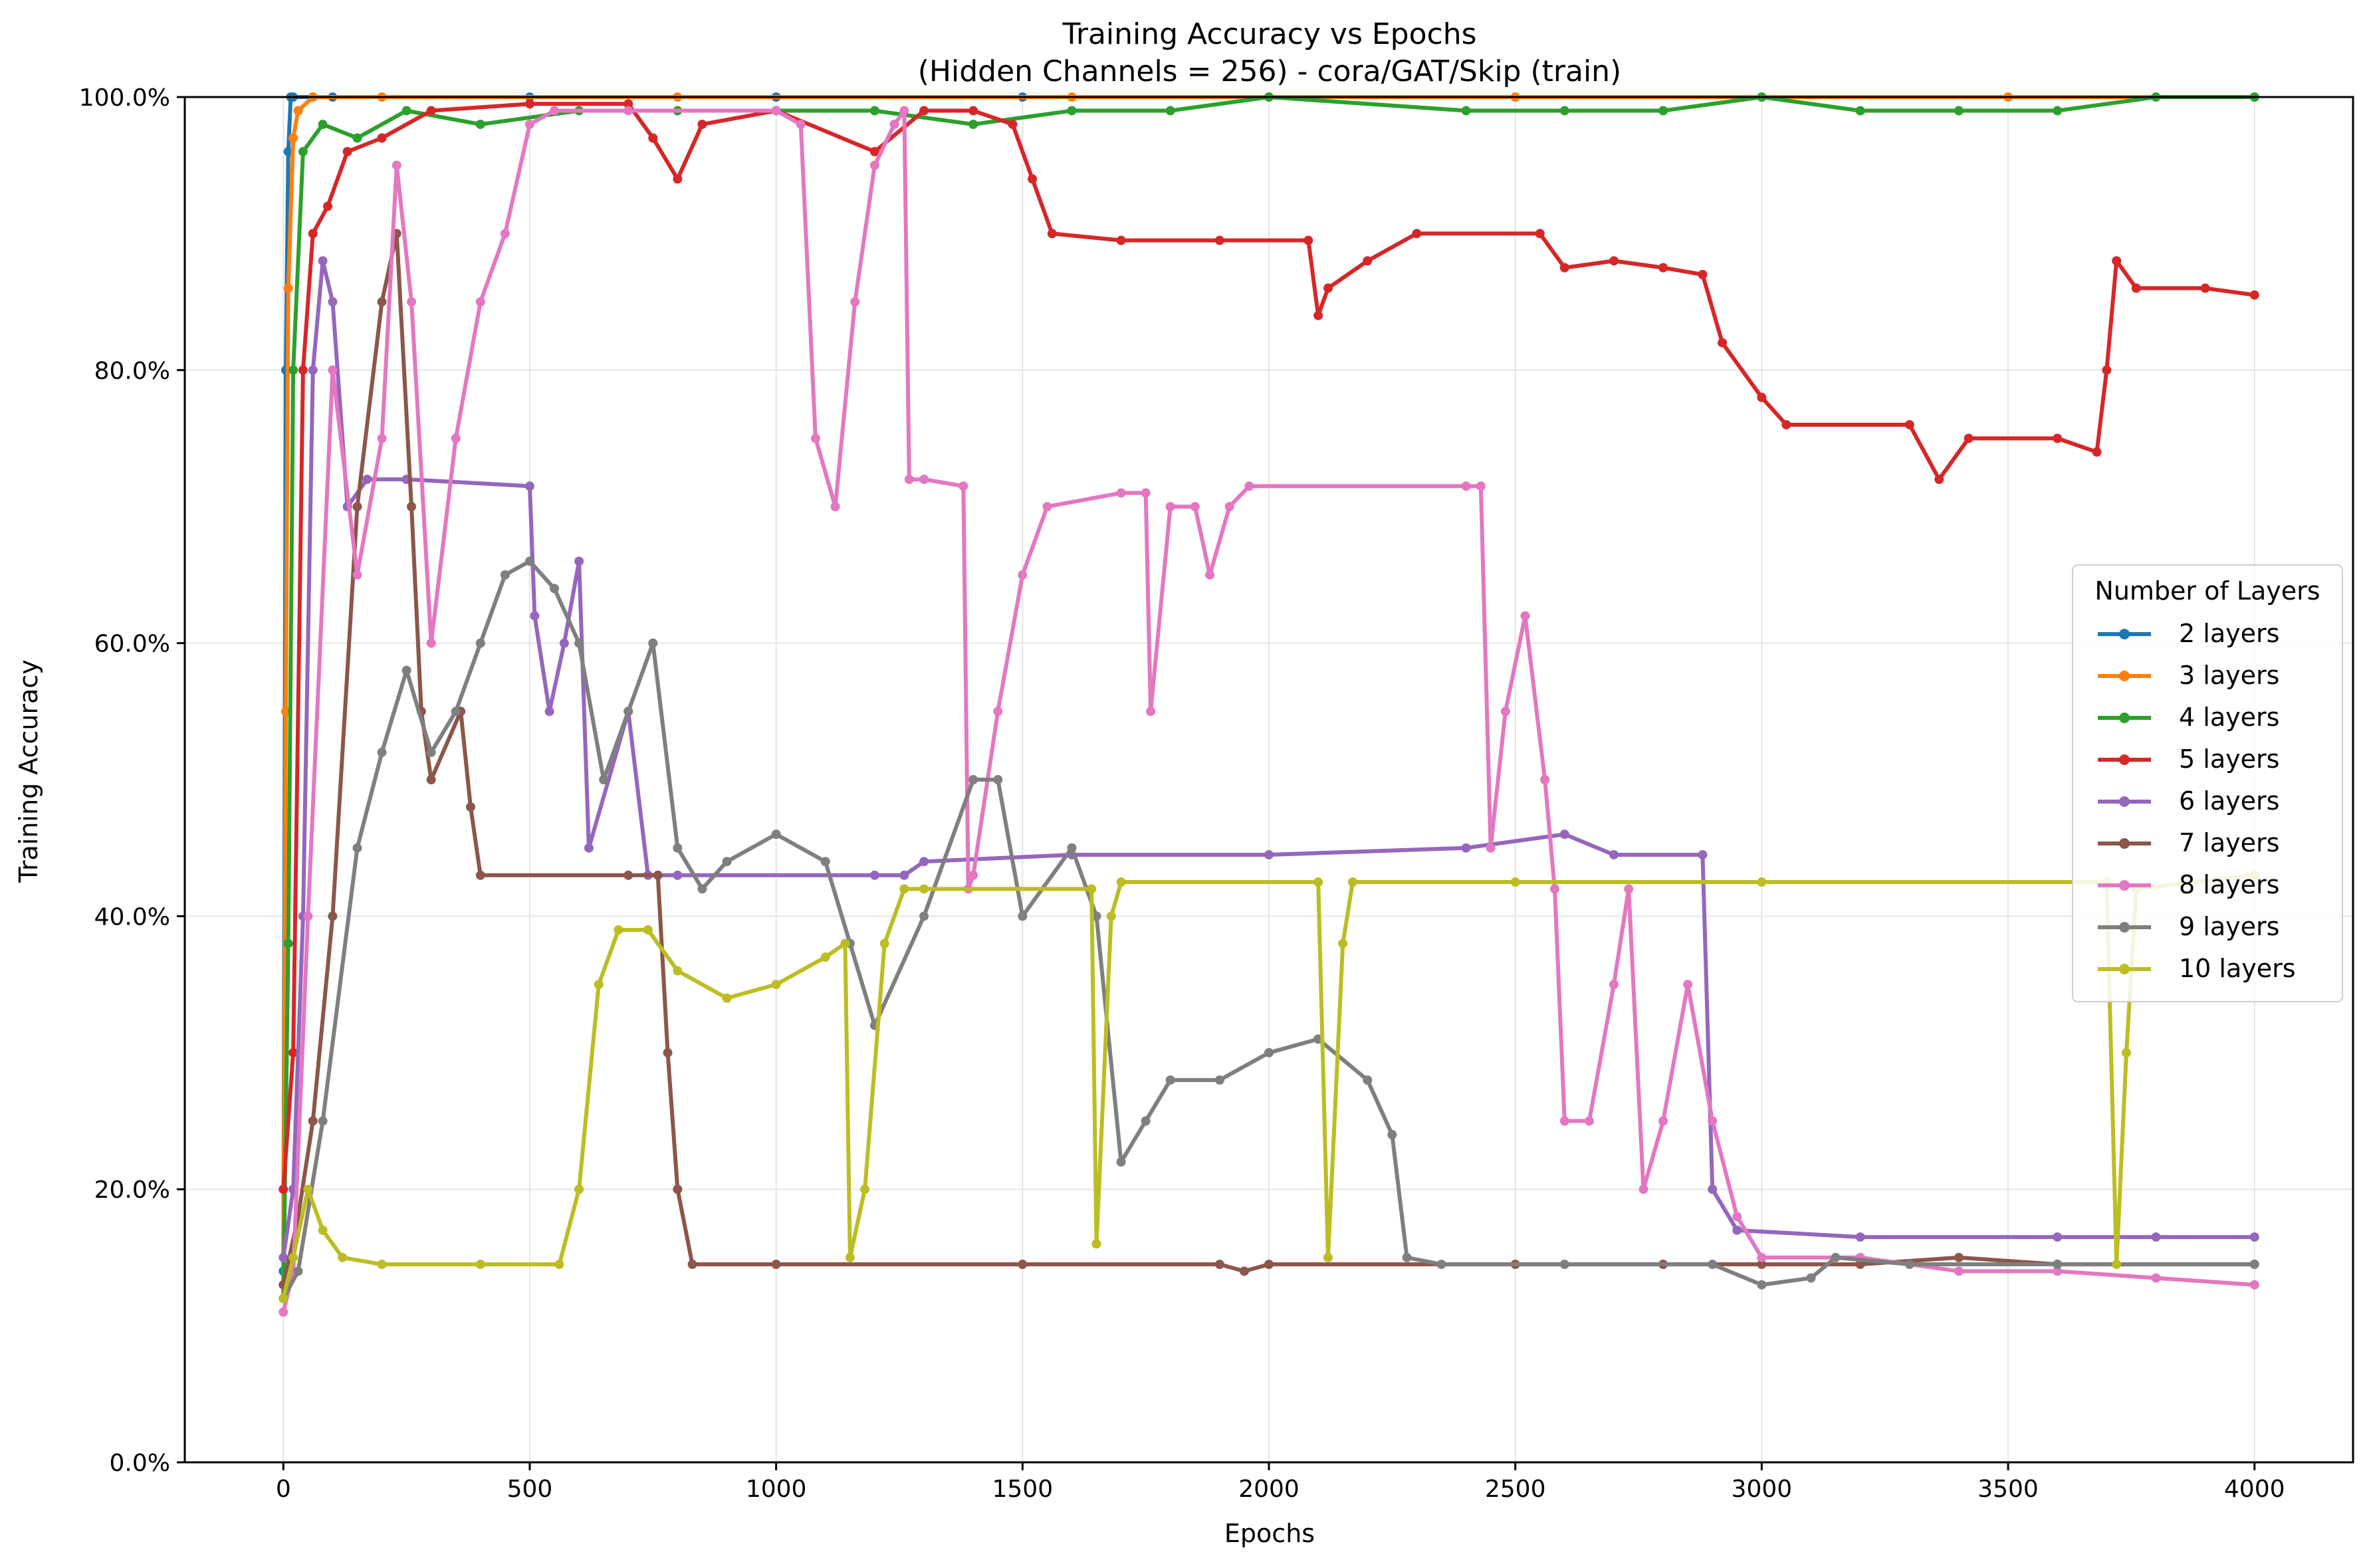  What do you see at coordinates (776, 1490) in the screenshot?
I see `x-tick-label: 1000` at bounding box center [776, 1490].